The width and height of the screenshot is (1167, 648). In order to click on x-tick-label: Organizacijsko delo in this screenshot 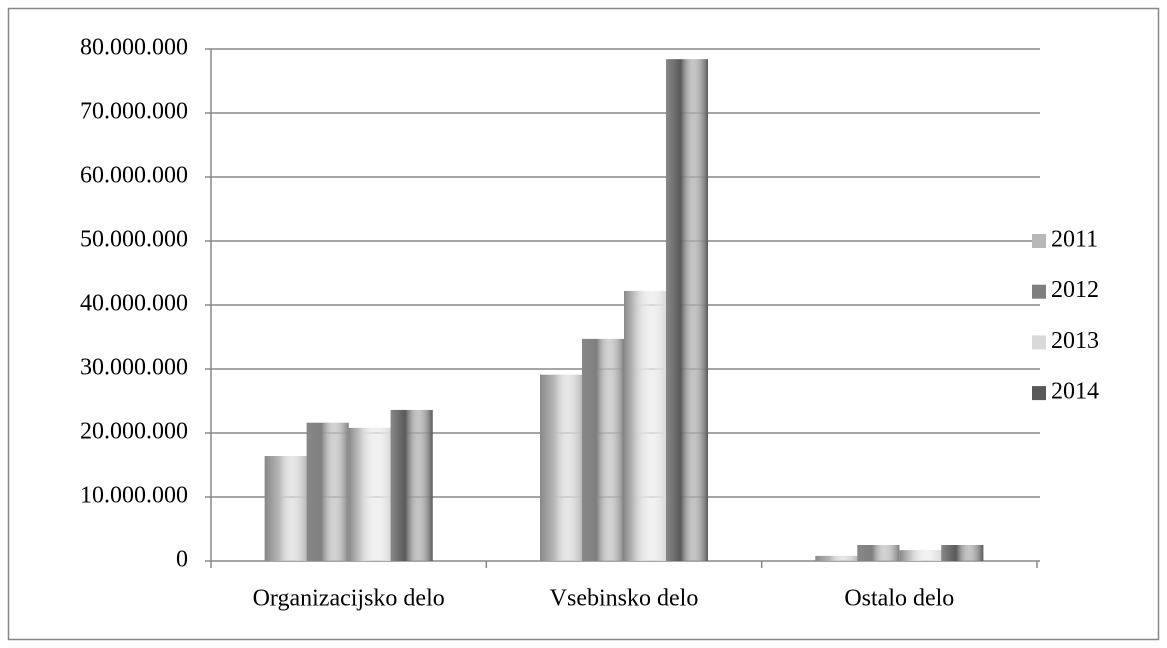, I will do `click(349, 599)`.